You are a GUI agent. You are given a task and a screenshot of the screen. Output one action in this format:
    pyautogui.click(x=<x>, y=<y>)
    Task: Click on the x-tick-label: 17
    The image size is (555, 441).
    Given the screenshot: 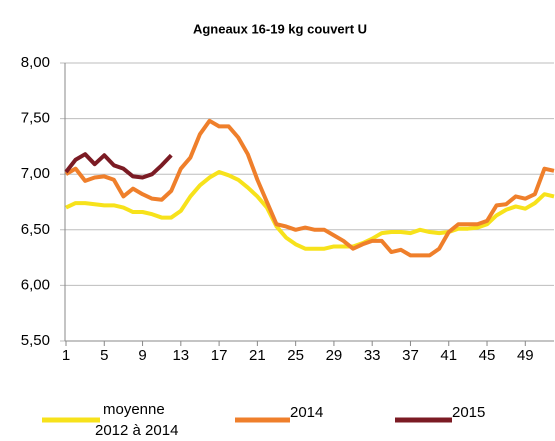 What is the action you would take?
    pyautogui.click(x=219, y=355)
    